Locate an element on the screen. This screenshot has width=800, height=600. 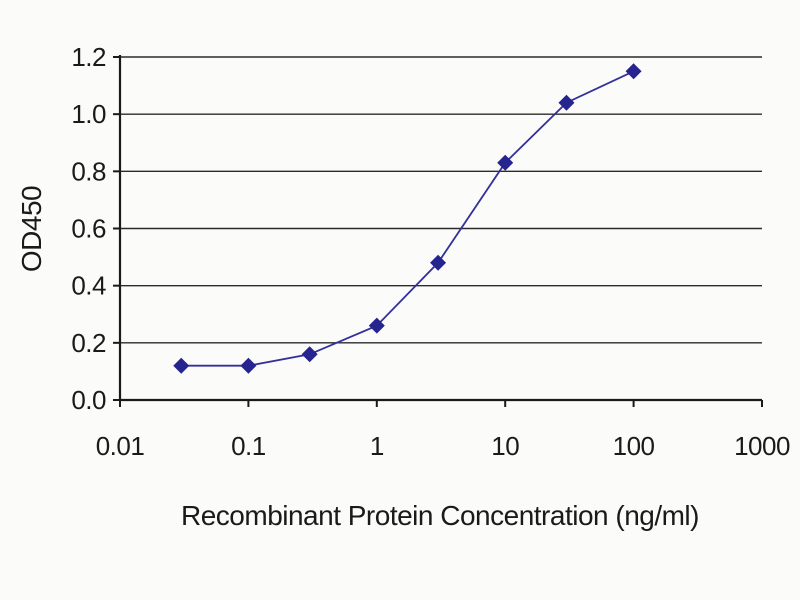
y-axis-title: OD450 is located at coordinates (31, 229).